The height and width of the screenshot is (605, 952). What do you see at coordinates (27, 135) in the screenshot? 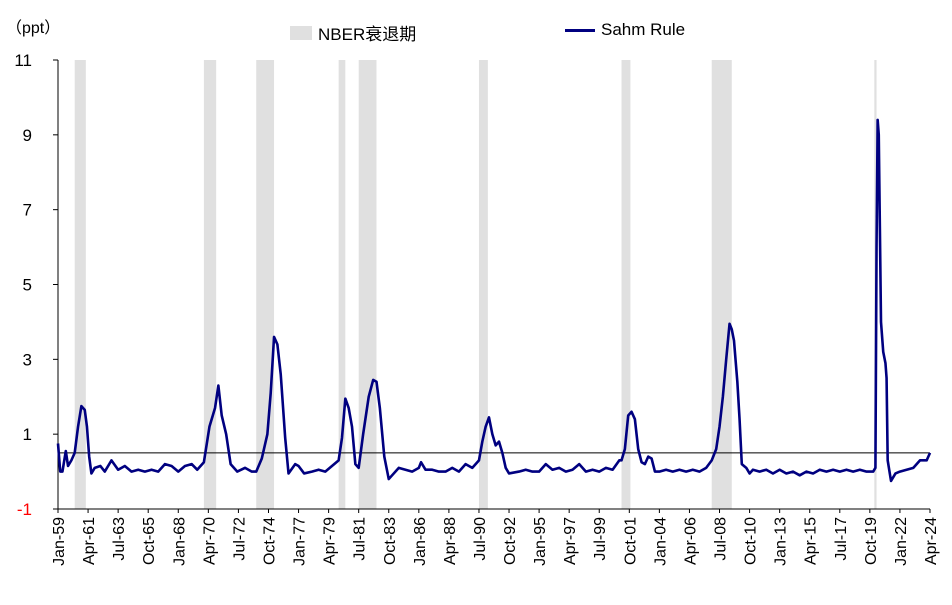
I see `y-tick-label: 9` at bounding box center [27, 135].